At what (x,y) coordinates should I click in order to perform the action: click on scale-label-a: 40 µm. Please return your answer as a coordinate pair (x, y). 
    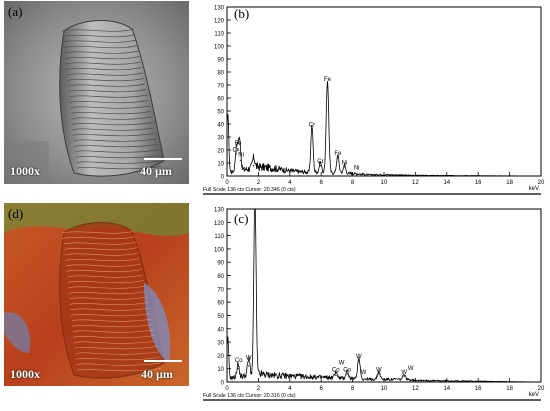
    Looking at the image, I should click on (156, 171).